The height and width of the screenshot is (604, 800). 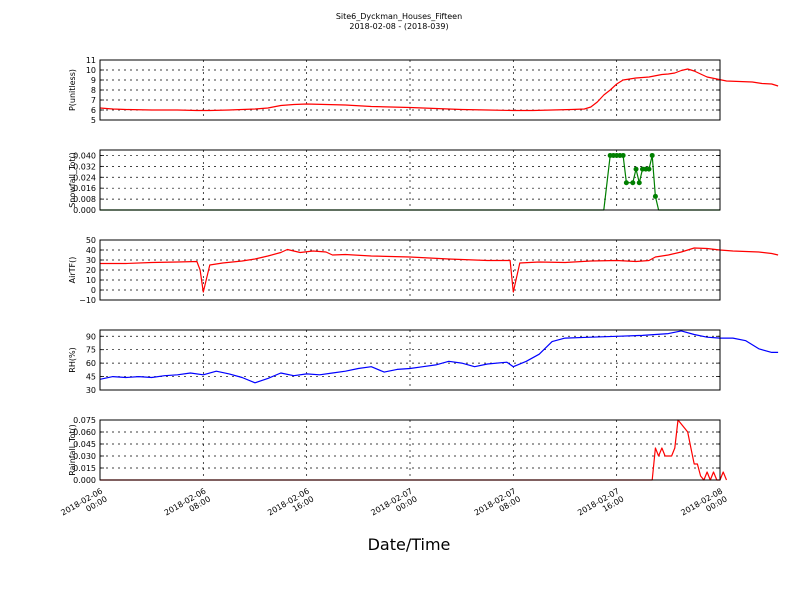 I want to click on y-tick-label: 0.016, so click(x=84, y=188).